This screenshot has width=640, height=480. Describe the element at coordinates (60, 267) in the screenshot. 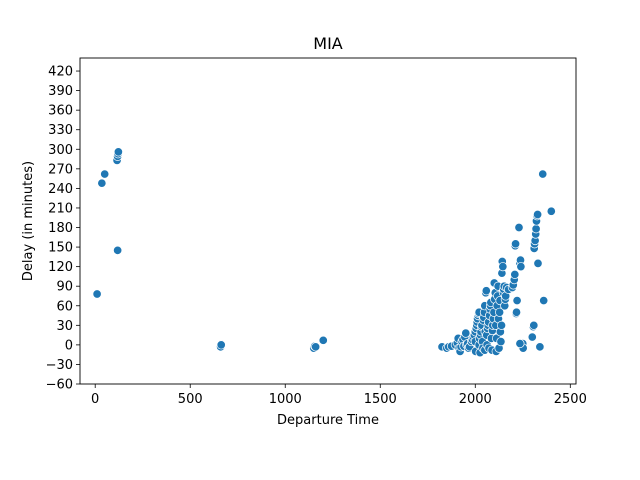

I see `y-tick-label: 120` at that location.